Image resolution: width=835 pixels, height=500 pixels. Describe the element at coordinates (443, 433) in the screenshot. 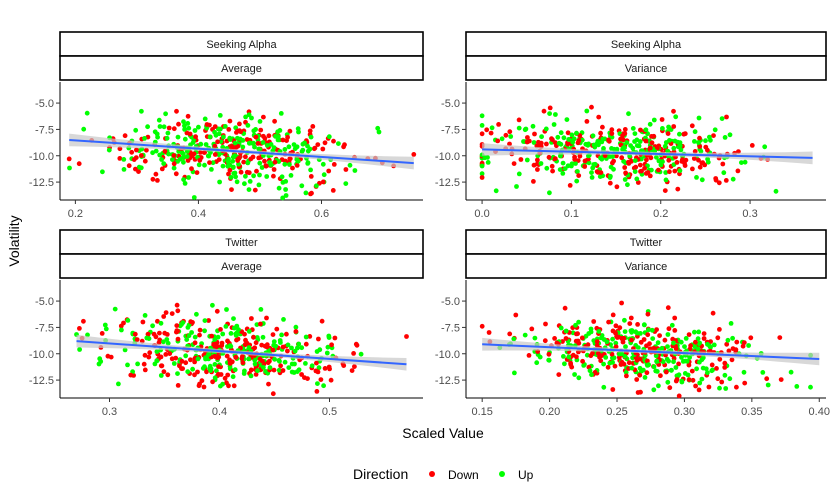

I see `x-axis-title: Scaled Value` at that location.